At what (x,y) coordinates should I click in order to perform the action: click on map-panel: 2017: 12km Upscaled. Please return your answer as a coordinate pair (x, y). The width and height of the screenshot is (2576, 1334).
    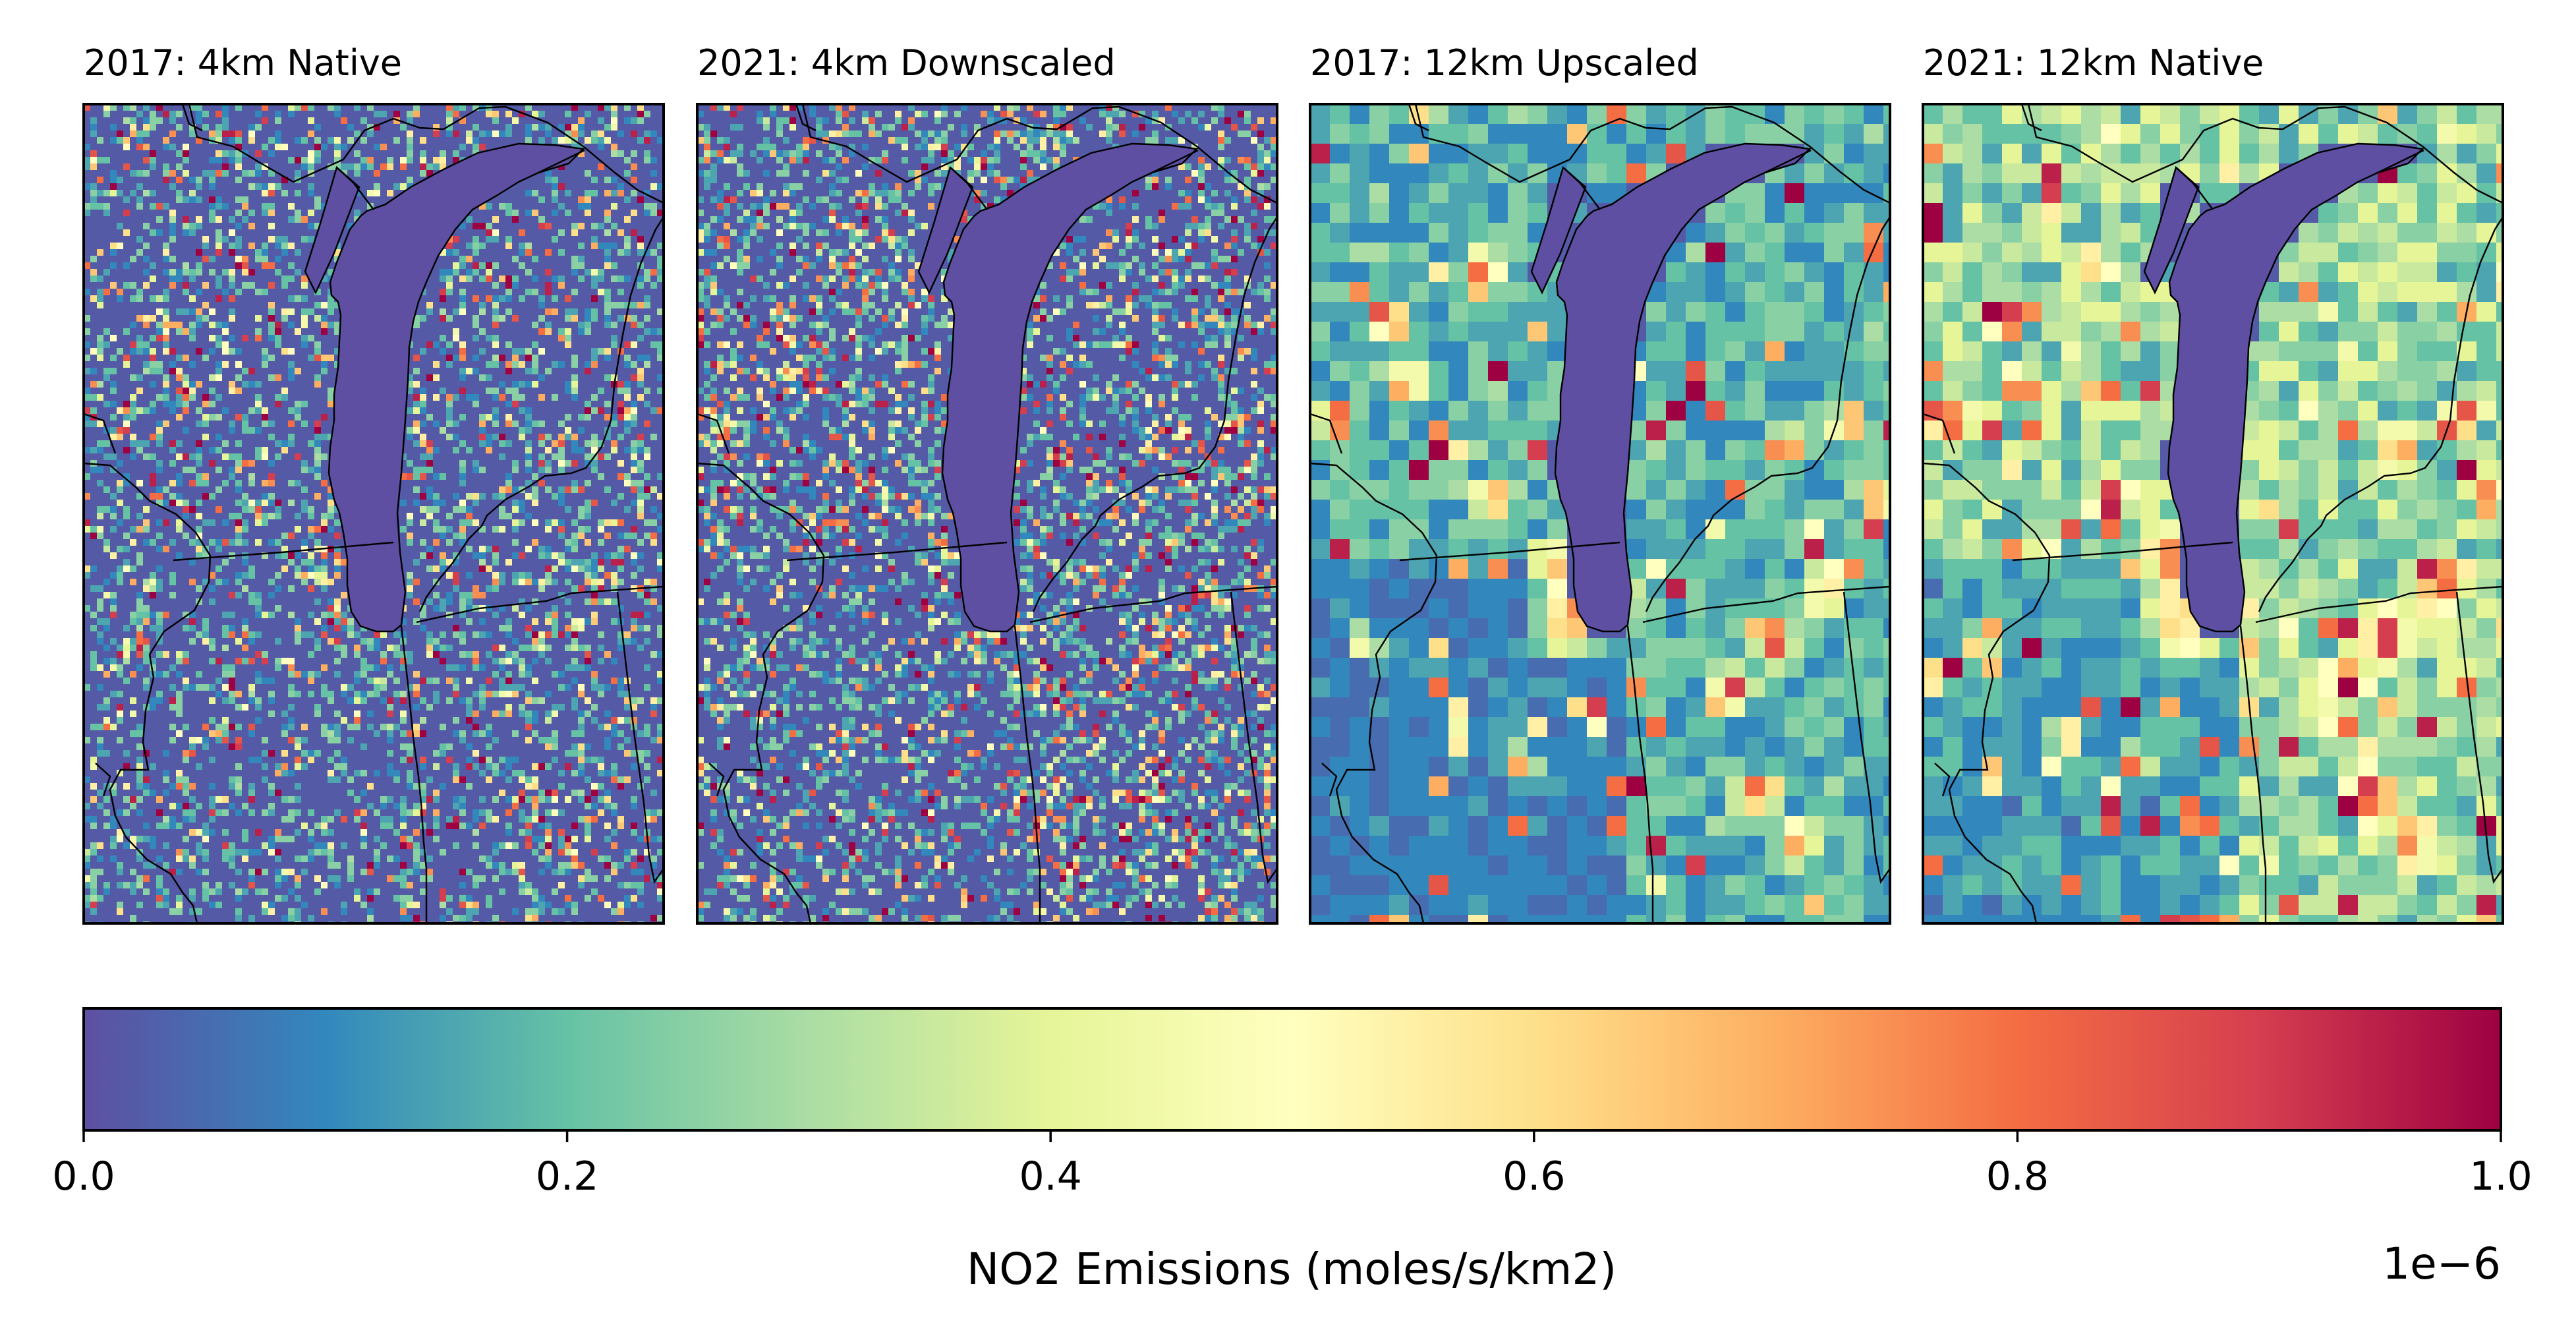
    Looking at the image, I should click on (1600, 483).